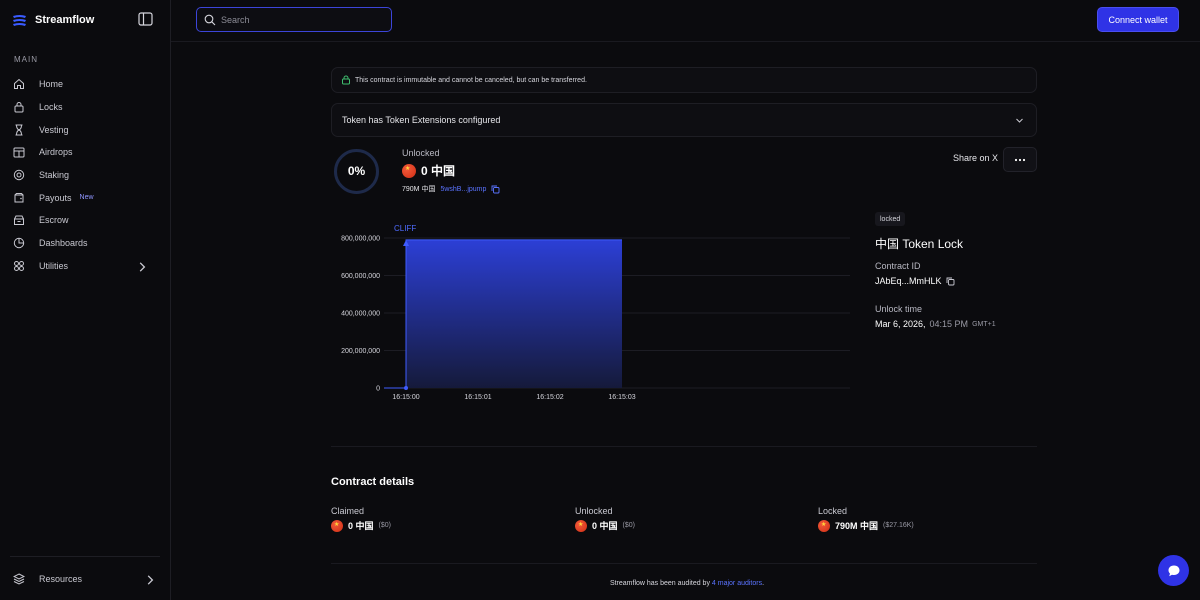 The image size is (1200, 600). I want to click on share-on-x-button: Share on X, so click(976, 158).